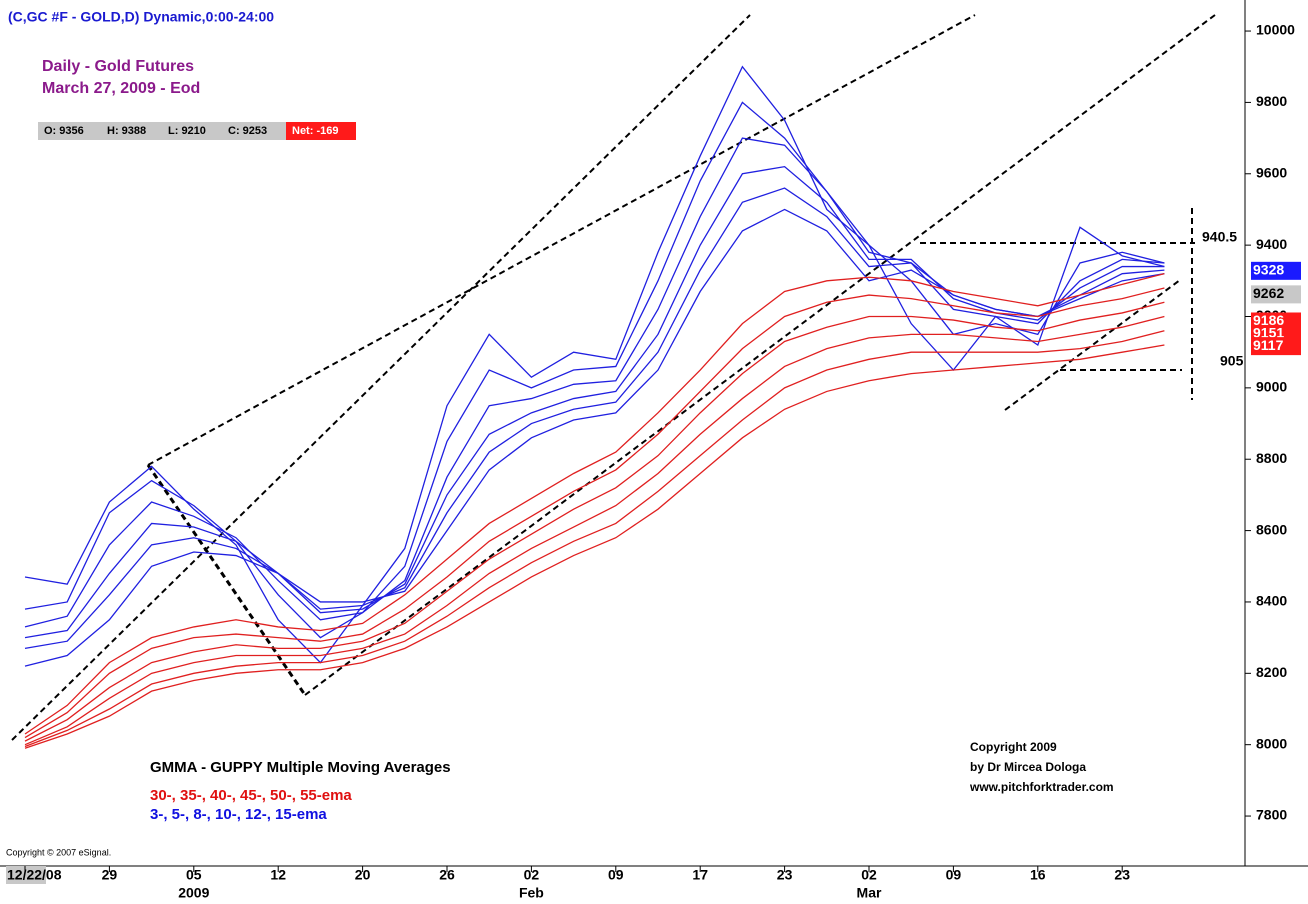  I want to click on credit: www.pitchforktrader.com, so click(1041, 787).